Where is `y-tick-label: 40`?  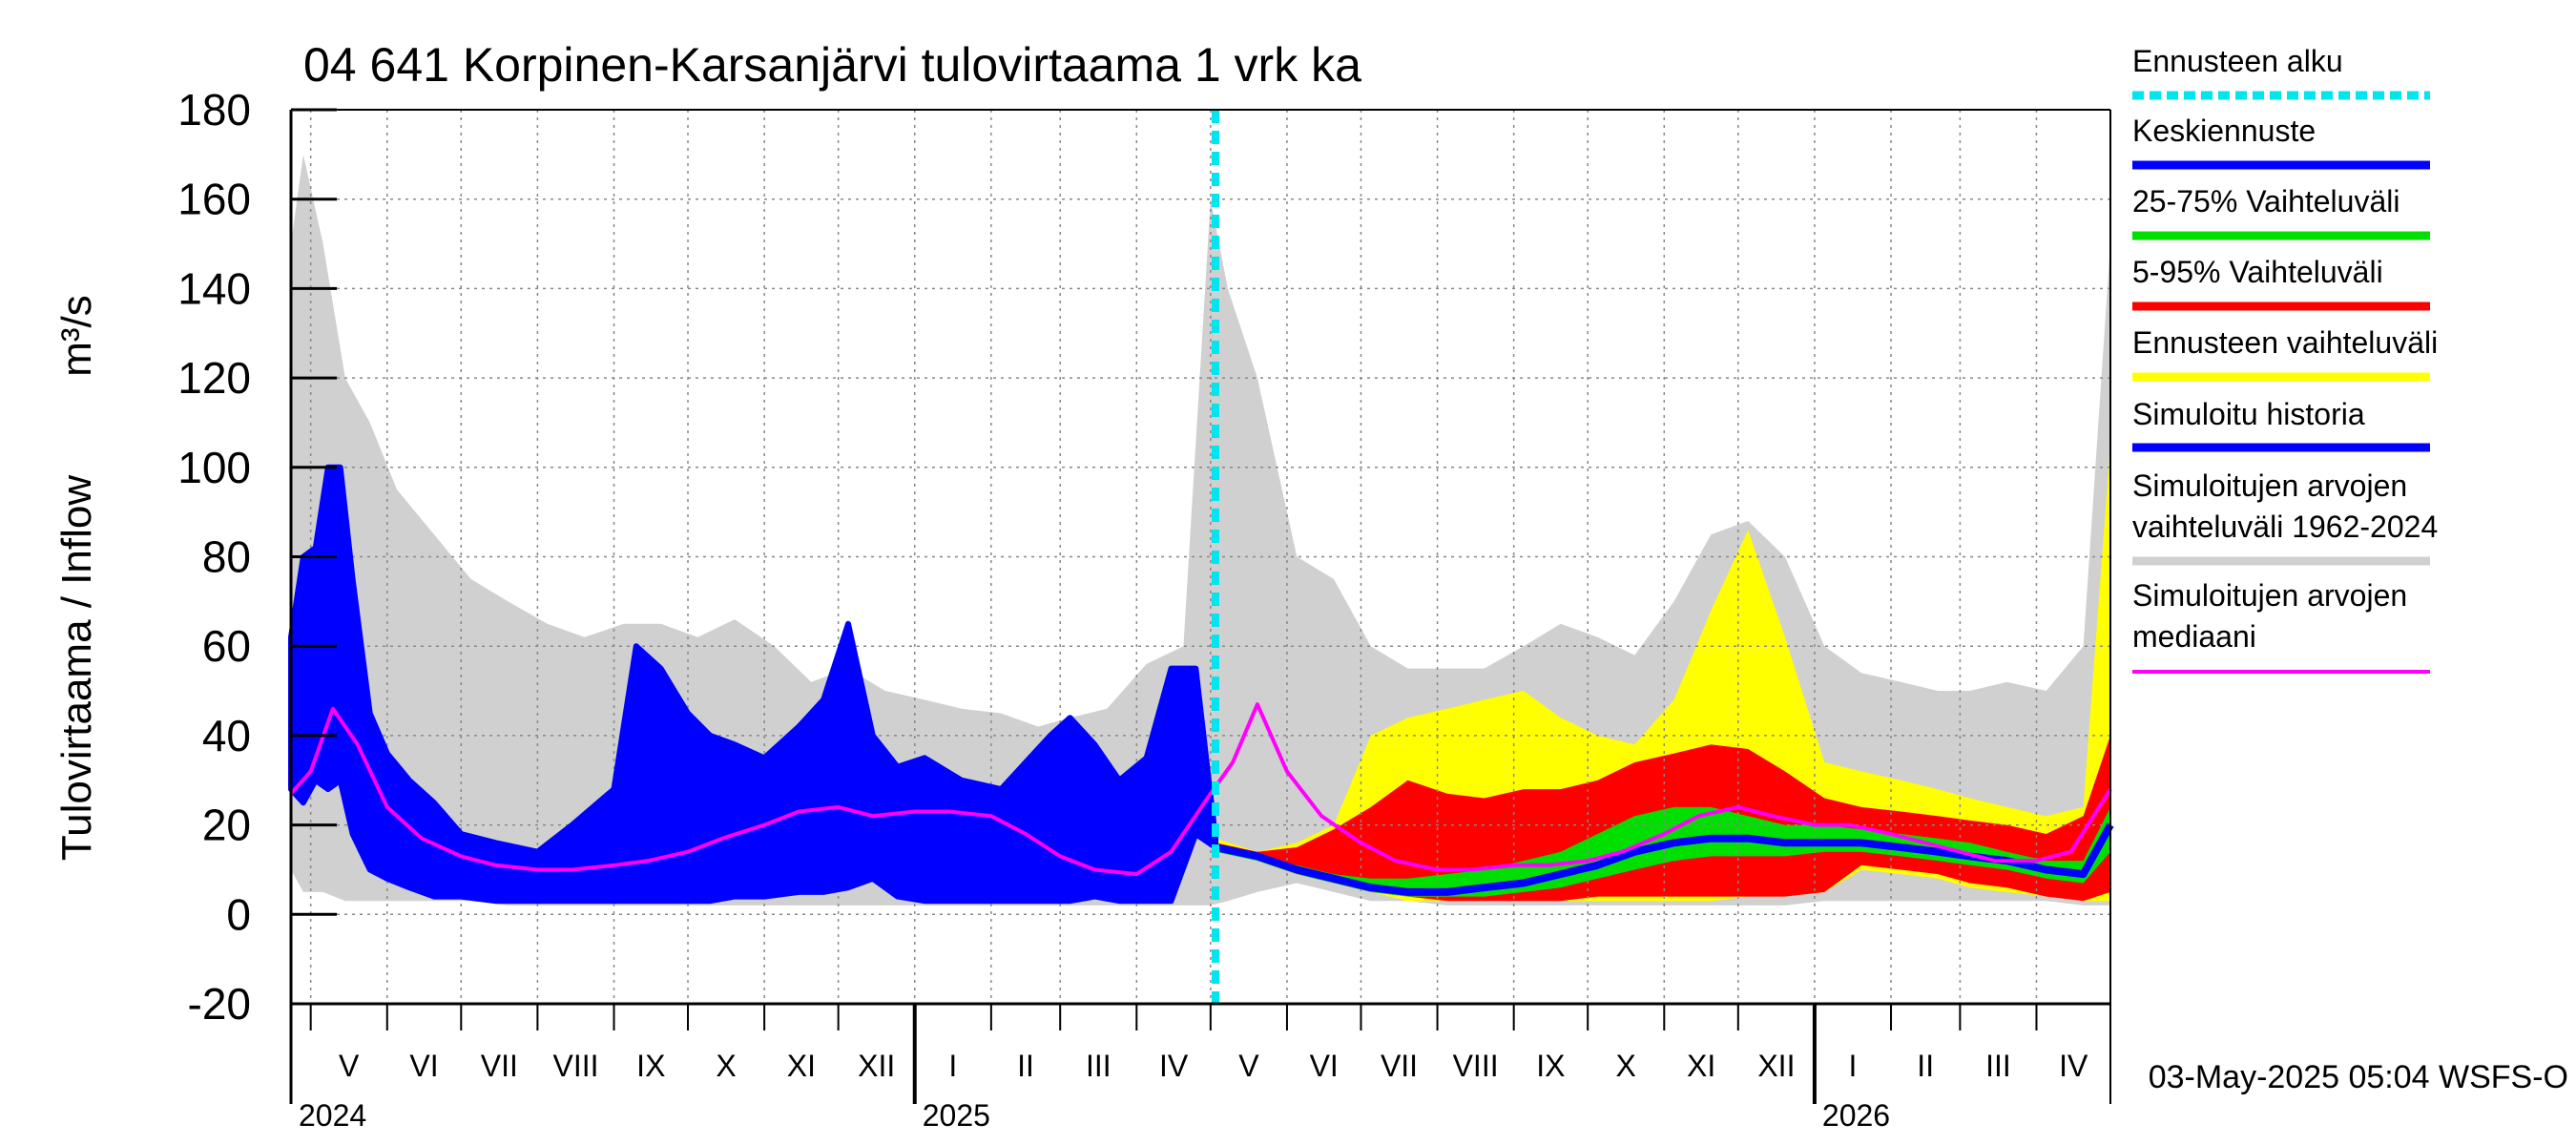 y-tick-label: 40 is located at coordinates (226, 735).